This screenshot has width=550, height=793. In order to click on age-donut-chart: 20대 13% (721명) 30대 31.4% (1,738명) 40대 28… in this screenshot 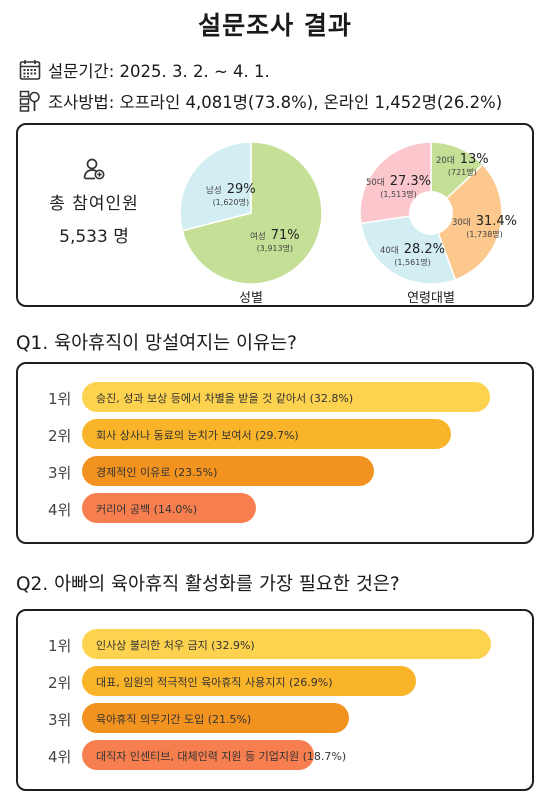, I will do `click(433, 219)`.